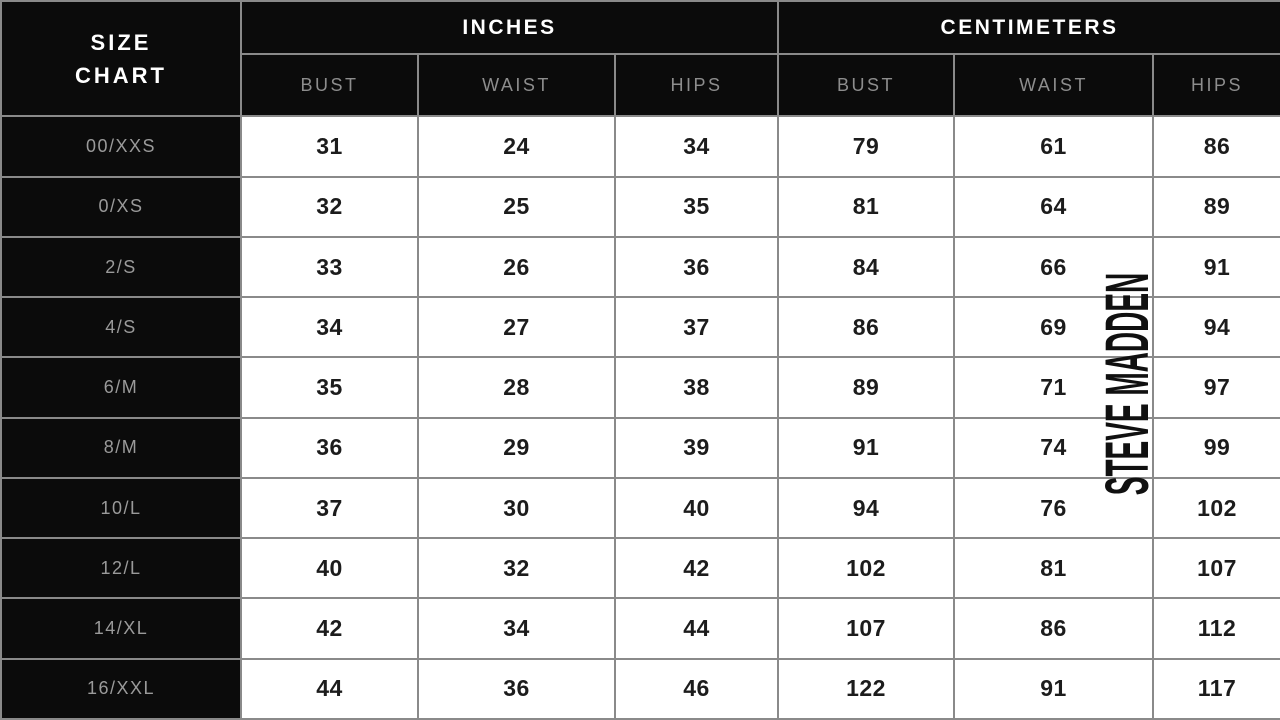  I want to click on header-inches: INCHES, so click(509, 28).